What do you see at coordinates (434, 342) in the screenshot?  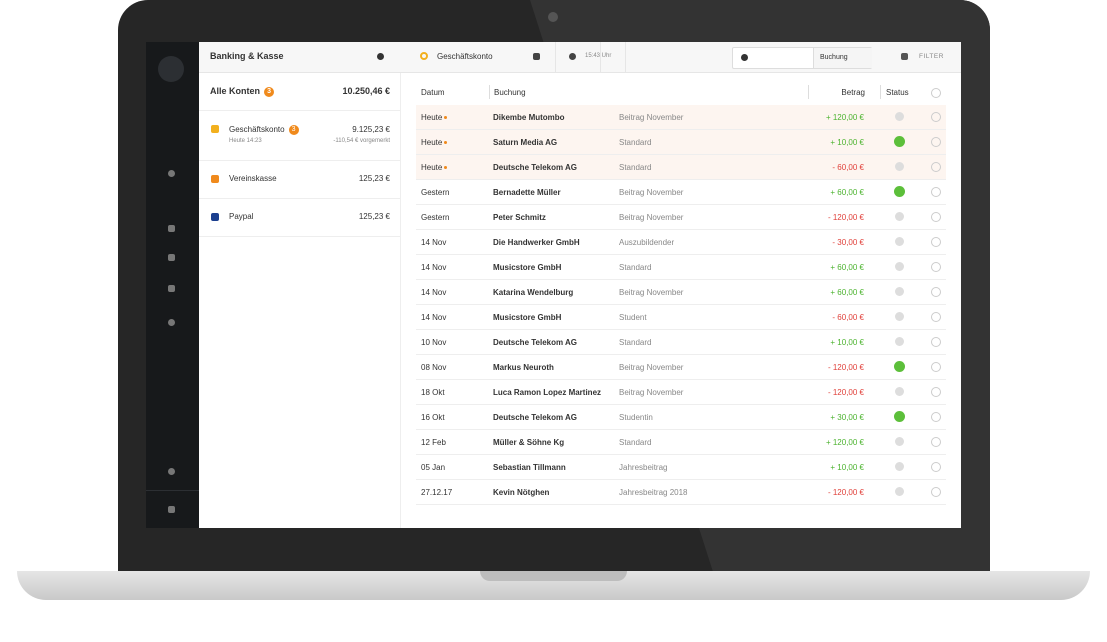 I see `date: 10 Nov` at bounding box center [434, 342].